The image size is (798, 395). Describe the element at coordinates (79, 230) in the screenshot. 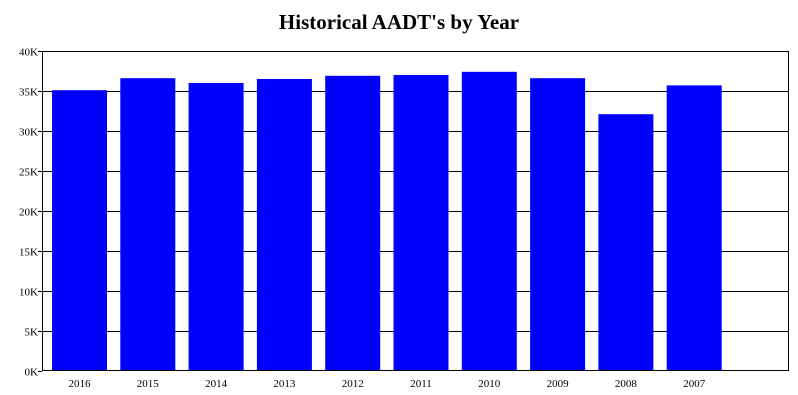

I see `bar-2016` at that location.